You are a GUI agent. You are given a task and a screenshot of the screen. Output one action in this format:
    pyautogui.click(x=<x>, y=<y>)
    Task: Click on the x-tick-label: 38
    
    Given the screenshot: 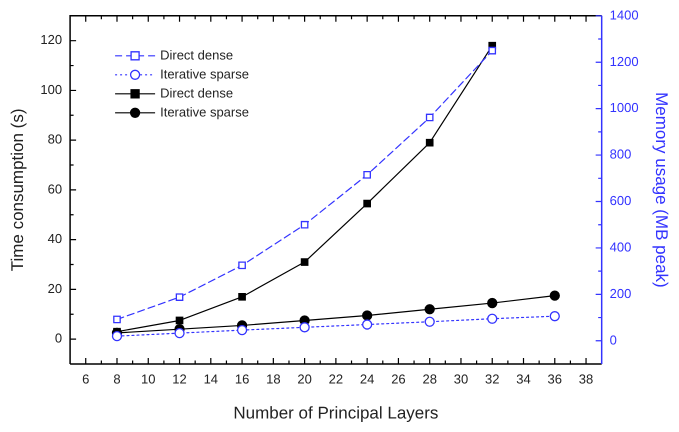 What is the action you would take?
    pyautogui.click(x=586, y=378)
    